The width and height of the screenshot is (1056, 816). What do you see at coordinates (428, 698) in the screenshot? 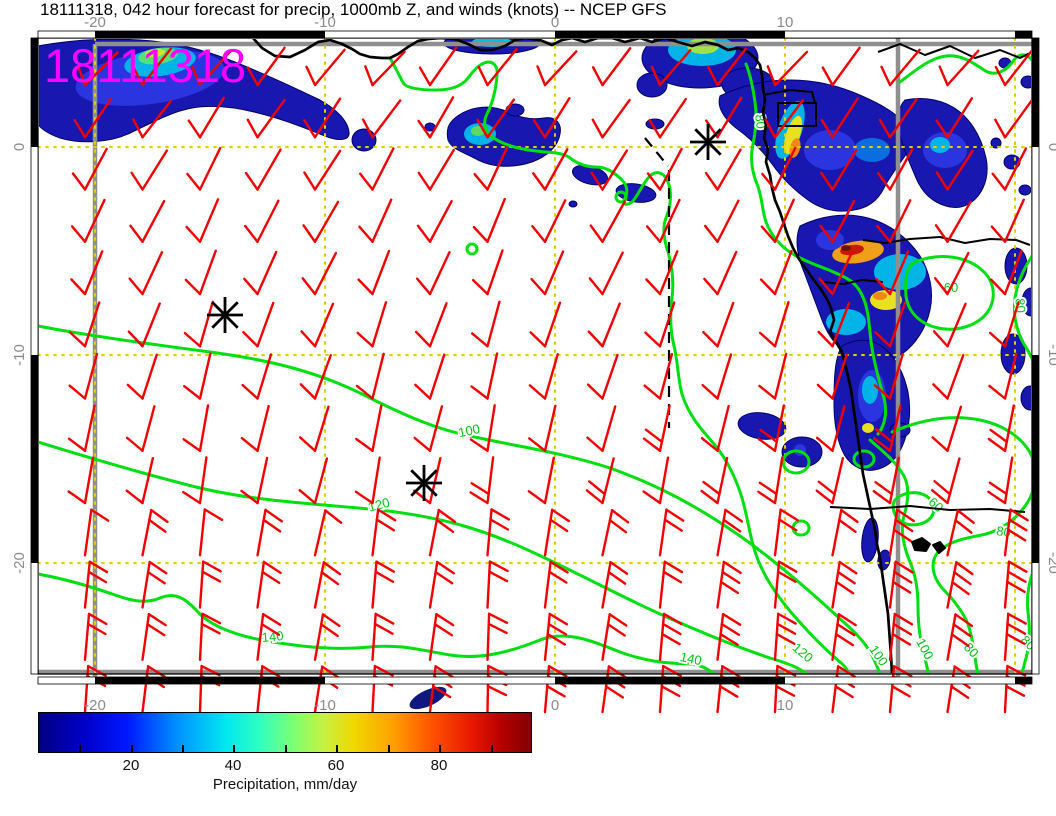
I see `precip-blob-below-frame` at bounding box center [428, 698].